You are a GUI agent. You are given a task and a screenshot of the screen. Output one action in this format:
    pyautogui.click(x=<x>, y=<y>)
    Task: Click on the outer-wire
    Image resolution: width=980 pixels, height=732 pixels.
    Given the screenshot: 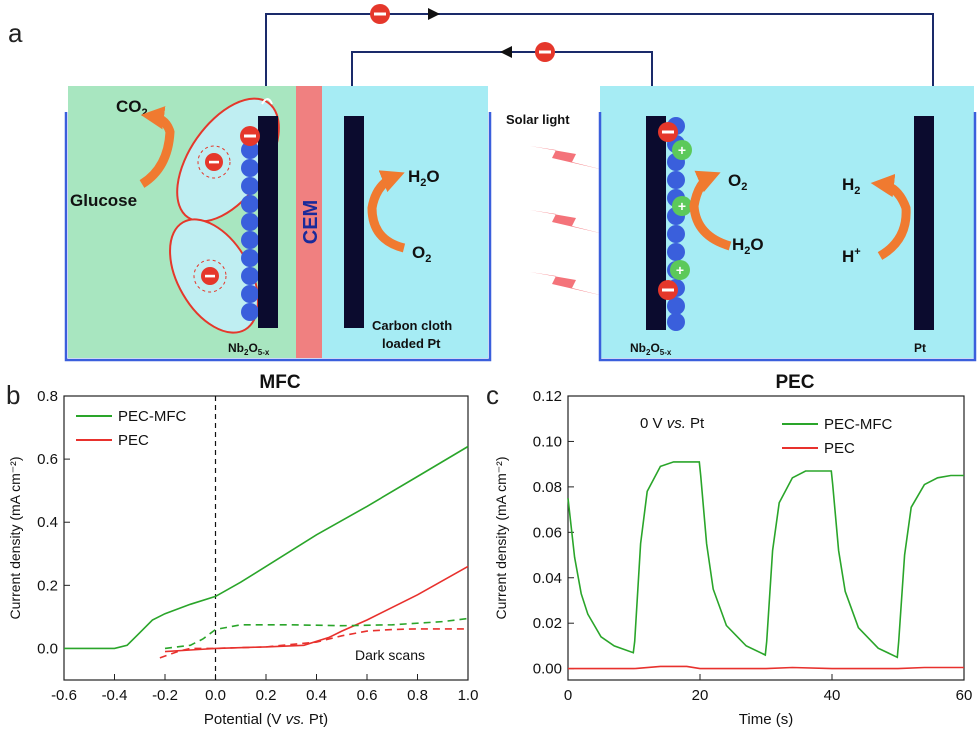 What is the action you would take?
    pyautogui.click(x=599, y=65)
    